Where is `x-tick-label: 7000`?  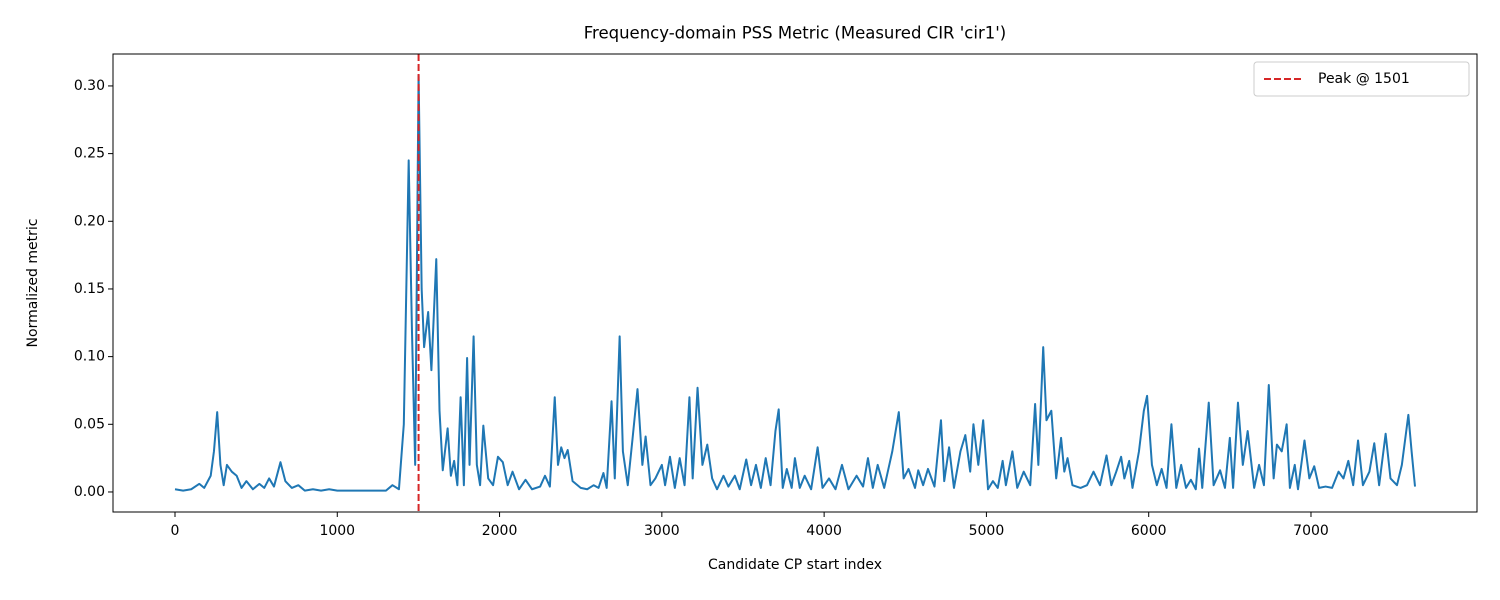 x-tick-label: 7000 is located at coordinates (1311, 531).